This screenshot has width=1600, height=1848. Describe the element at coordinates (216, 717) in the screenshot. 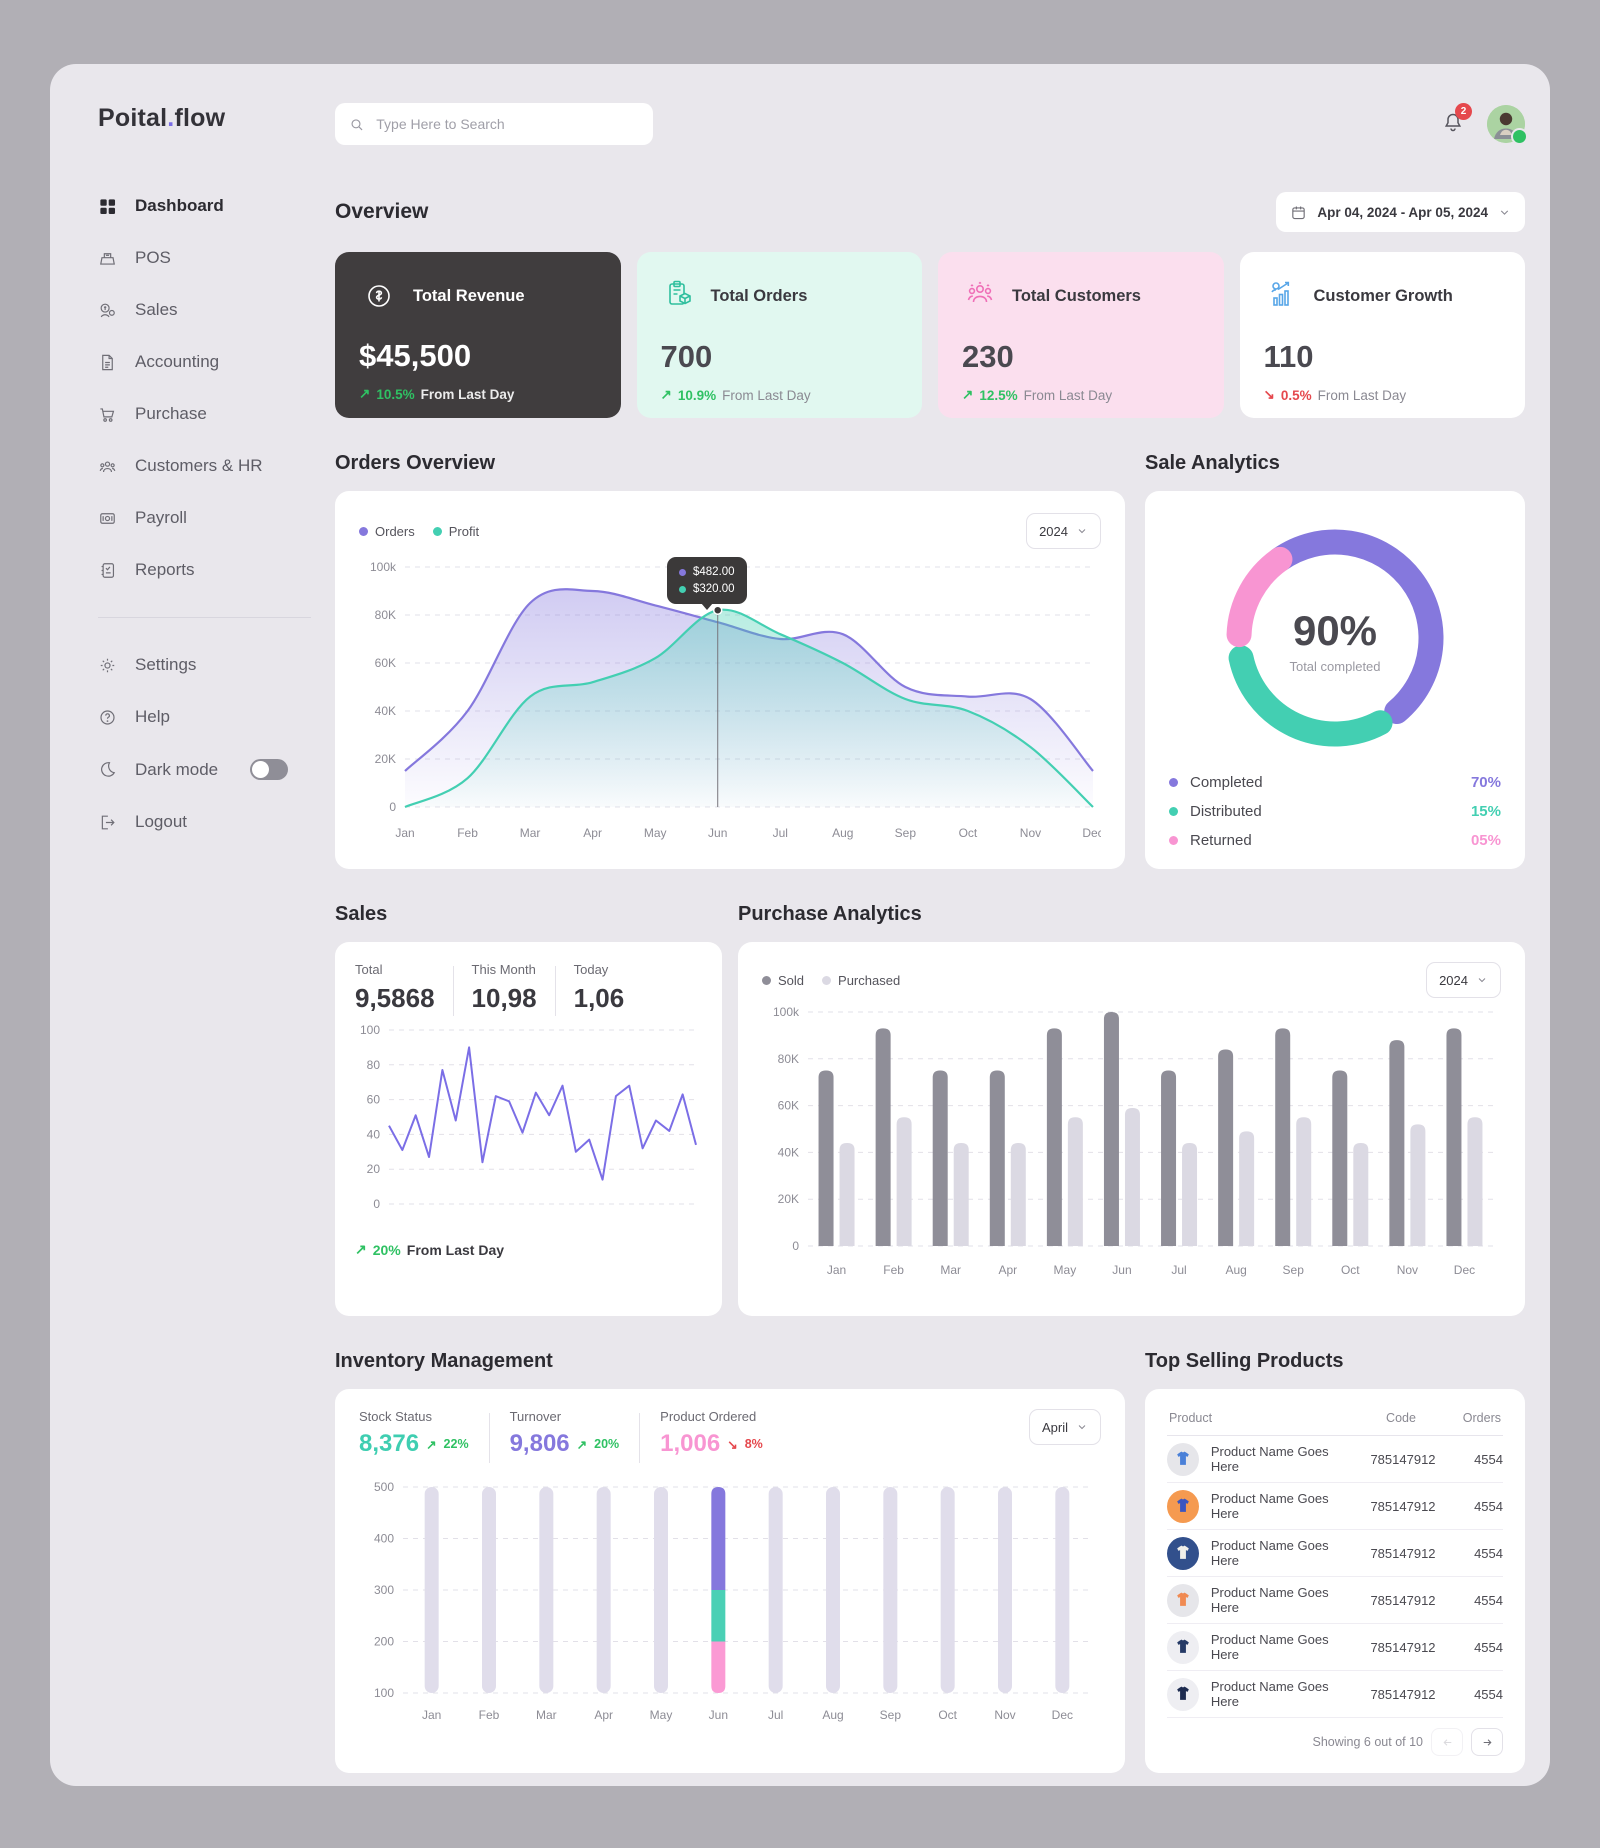

I see `sidebar-item-help: Help` at that location.